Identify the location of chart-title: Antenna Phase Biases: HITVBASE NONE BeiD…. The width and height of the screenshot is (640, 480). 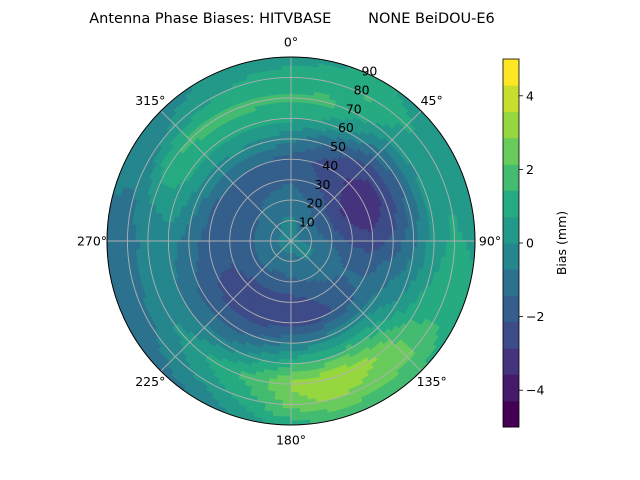
(292, 19).